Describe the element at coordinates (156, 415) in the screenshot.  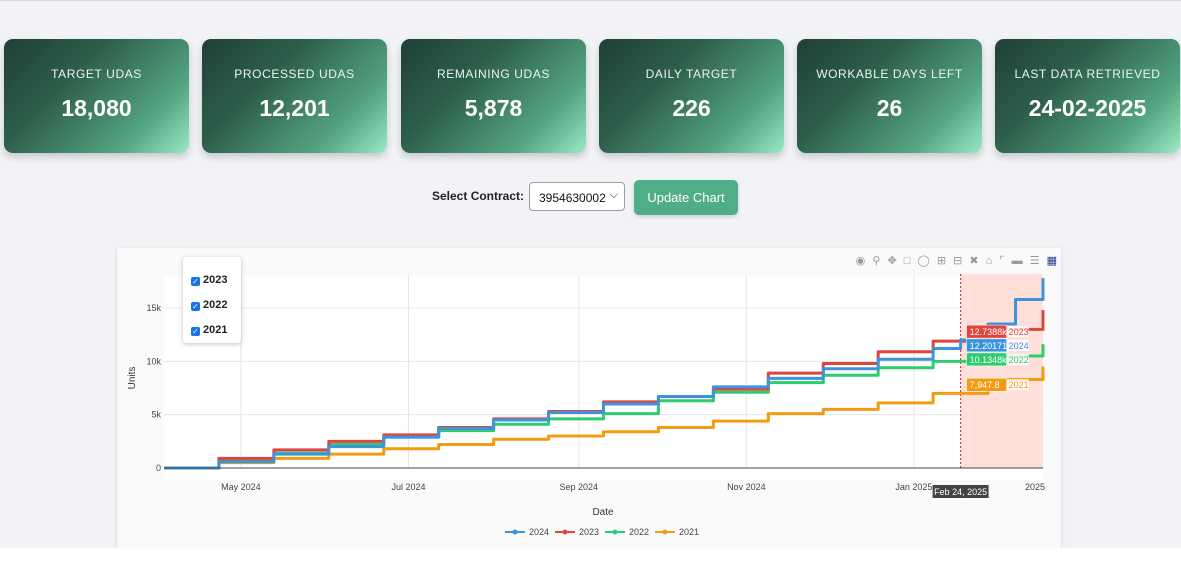
I see `y-tick-label: 5k` at that location.